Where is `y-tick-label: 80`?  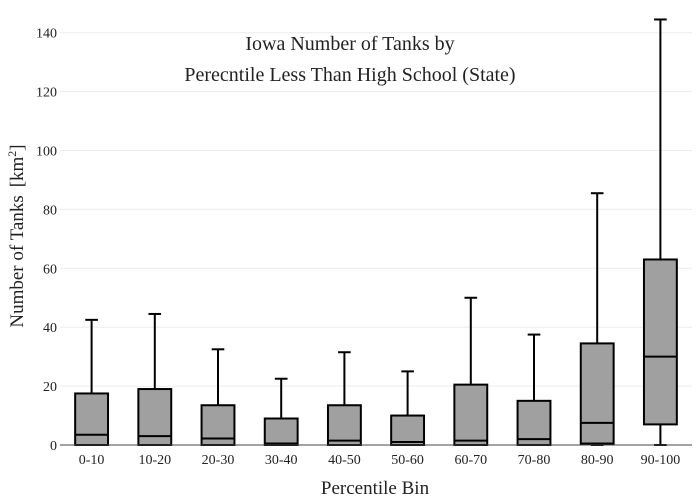
y-tick-label: 80 is located at coordinates (50, 210).